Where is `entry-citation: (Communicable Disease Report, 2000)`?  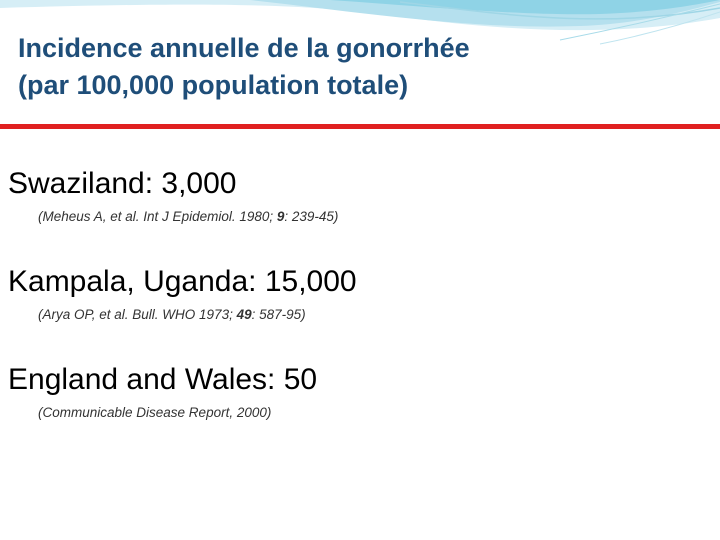
entry-citation: (Communicable Disease Report, 2000) is located at coordinates (177, 412).